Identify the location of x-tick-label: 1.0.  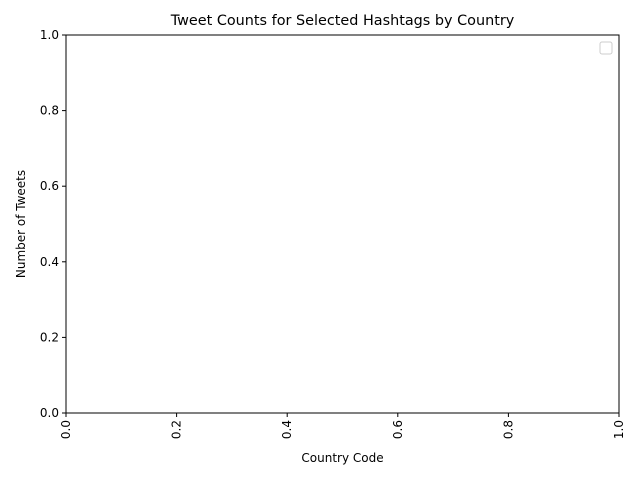
(619, 429).